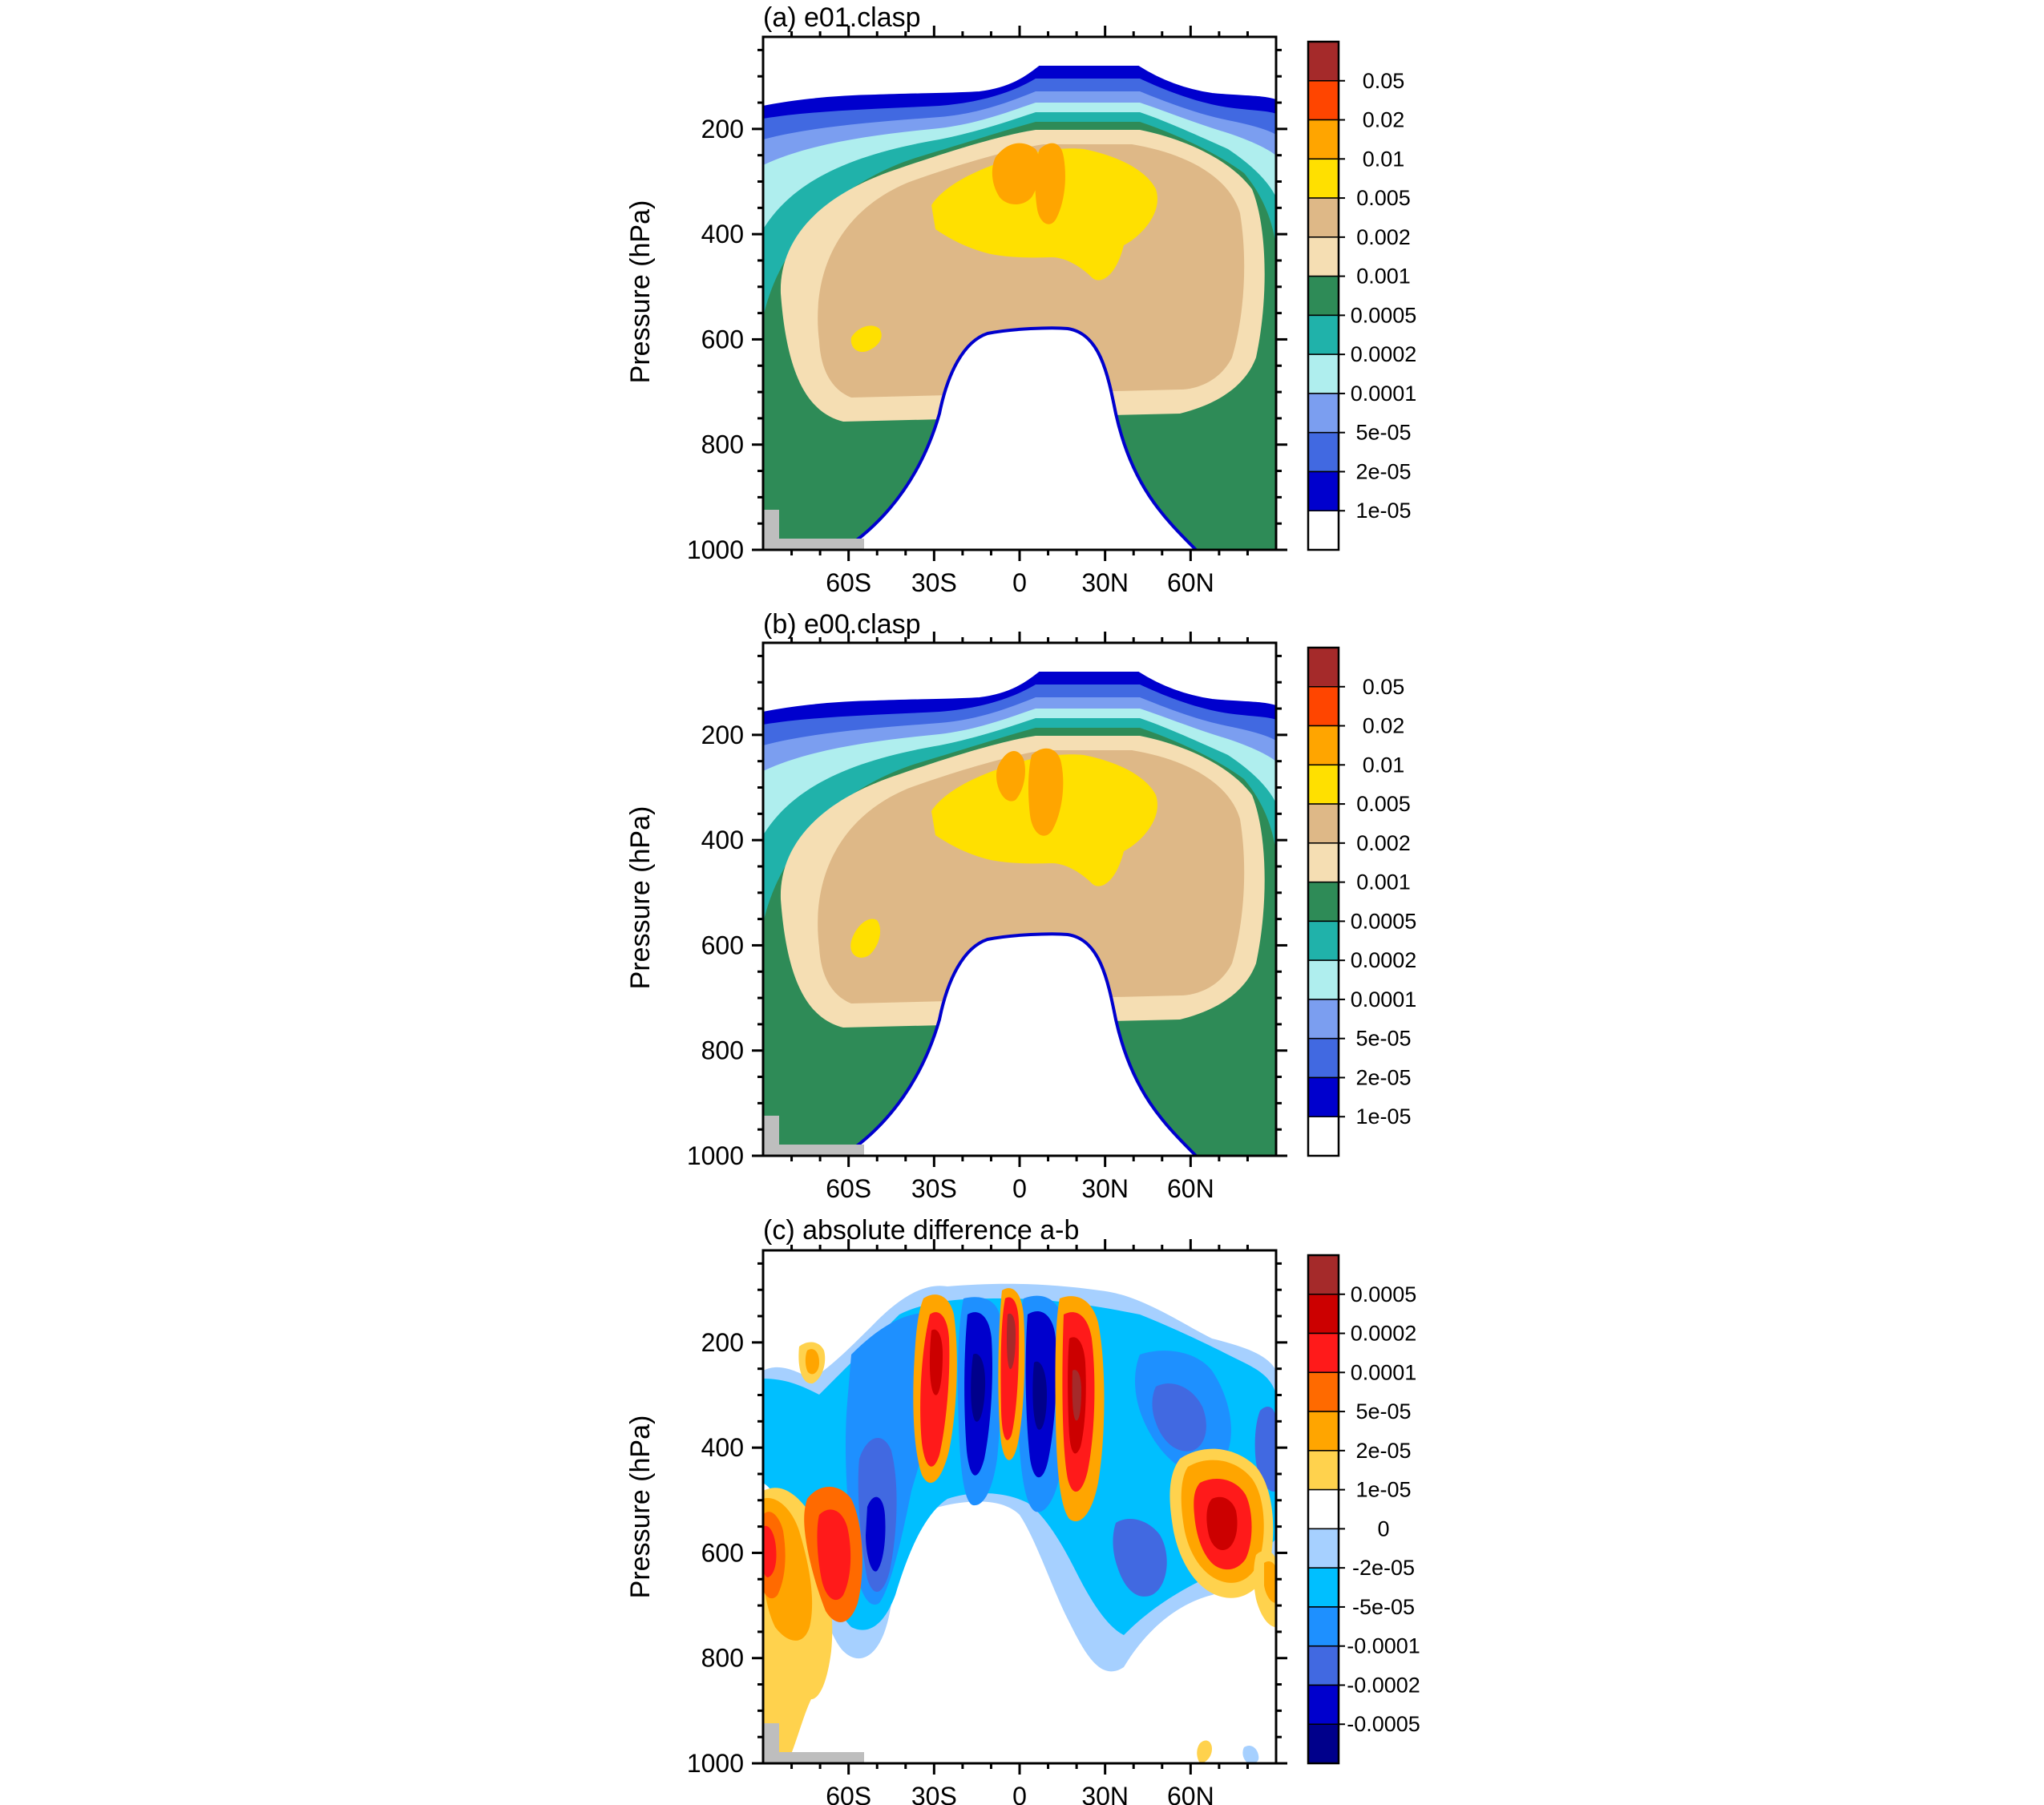 This screenshot has height=1805, width=2044. What do you see at coordinates (722, 840) in the screenshot?
I see `y-tick-label: 400` at bounding box center [722, 840].